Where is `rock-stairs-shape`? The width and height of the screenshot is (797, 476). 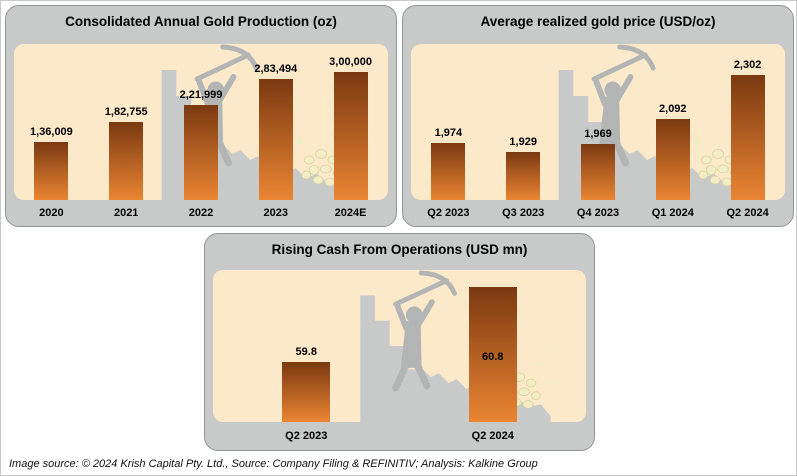 rock-stairs-shape is located at coordinates (455, 346).